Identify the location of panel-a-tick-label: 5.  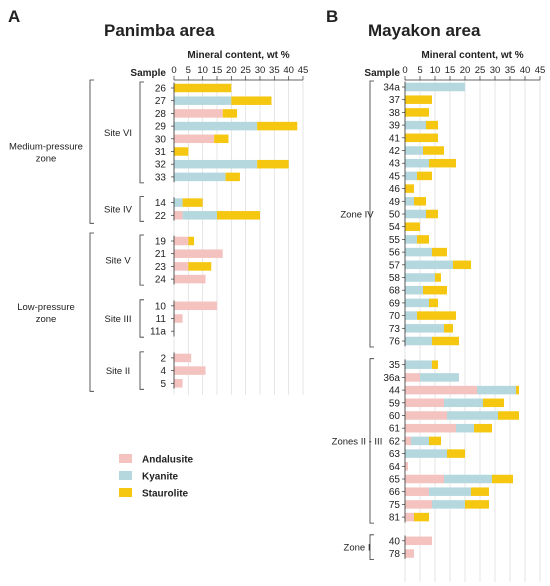
(188, 70).